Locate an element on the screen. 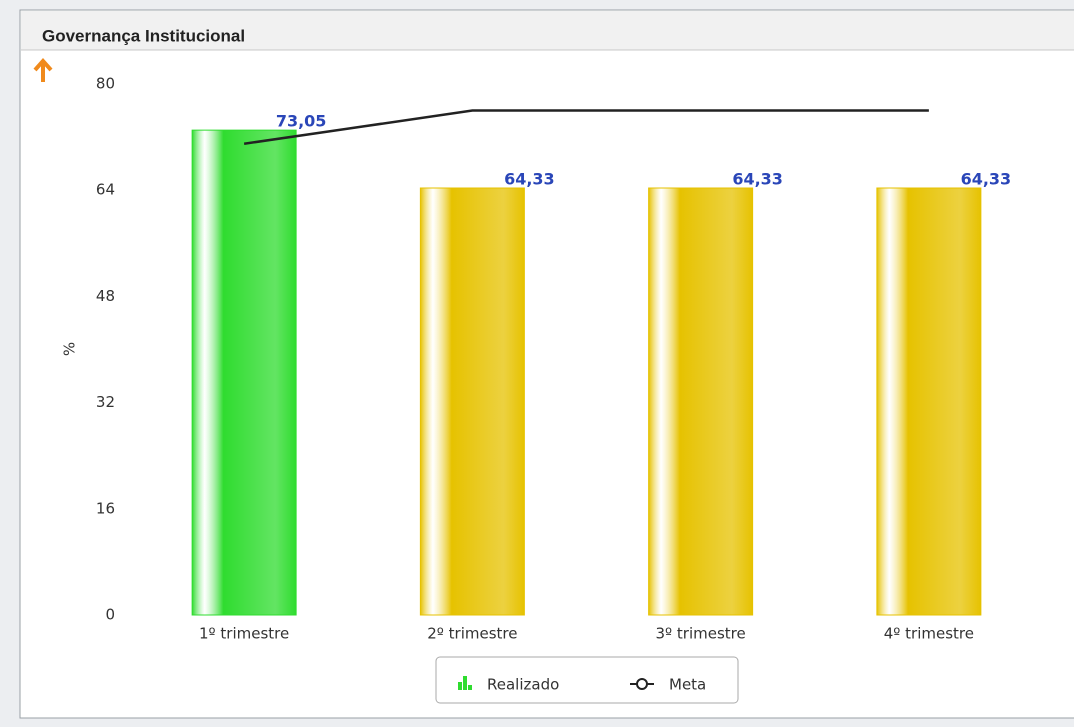 The height and width of the screenshot is (727, 1074). y-tick-label: 0 is located at coordinates (110, 615).